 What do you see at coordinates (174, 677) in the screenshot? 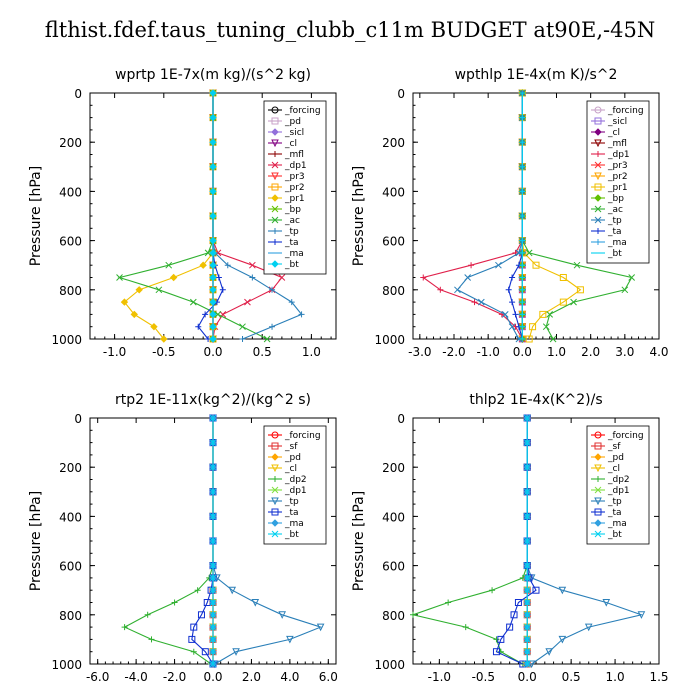
I see `x-tick-label: -2.0` at bounding box center [174, 677].